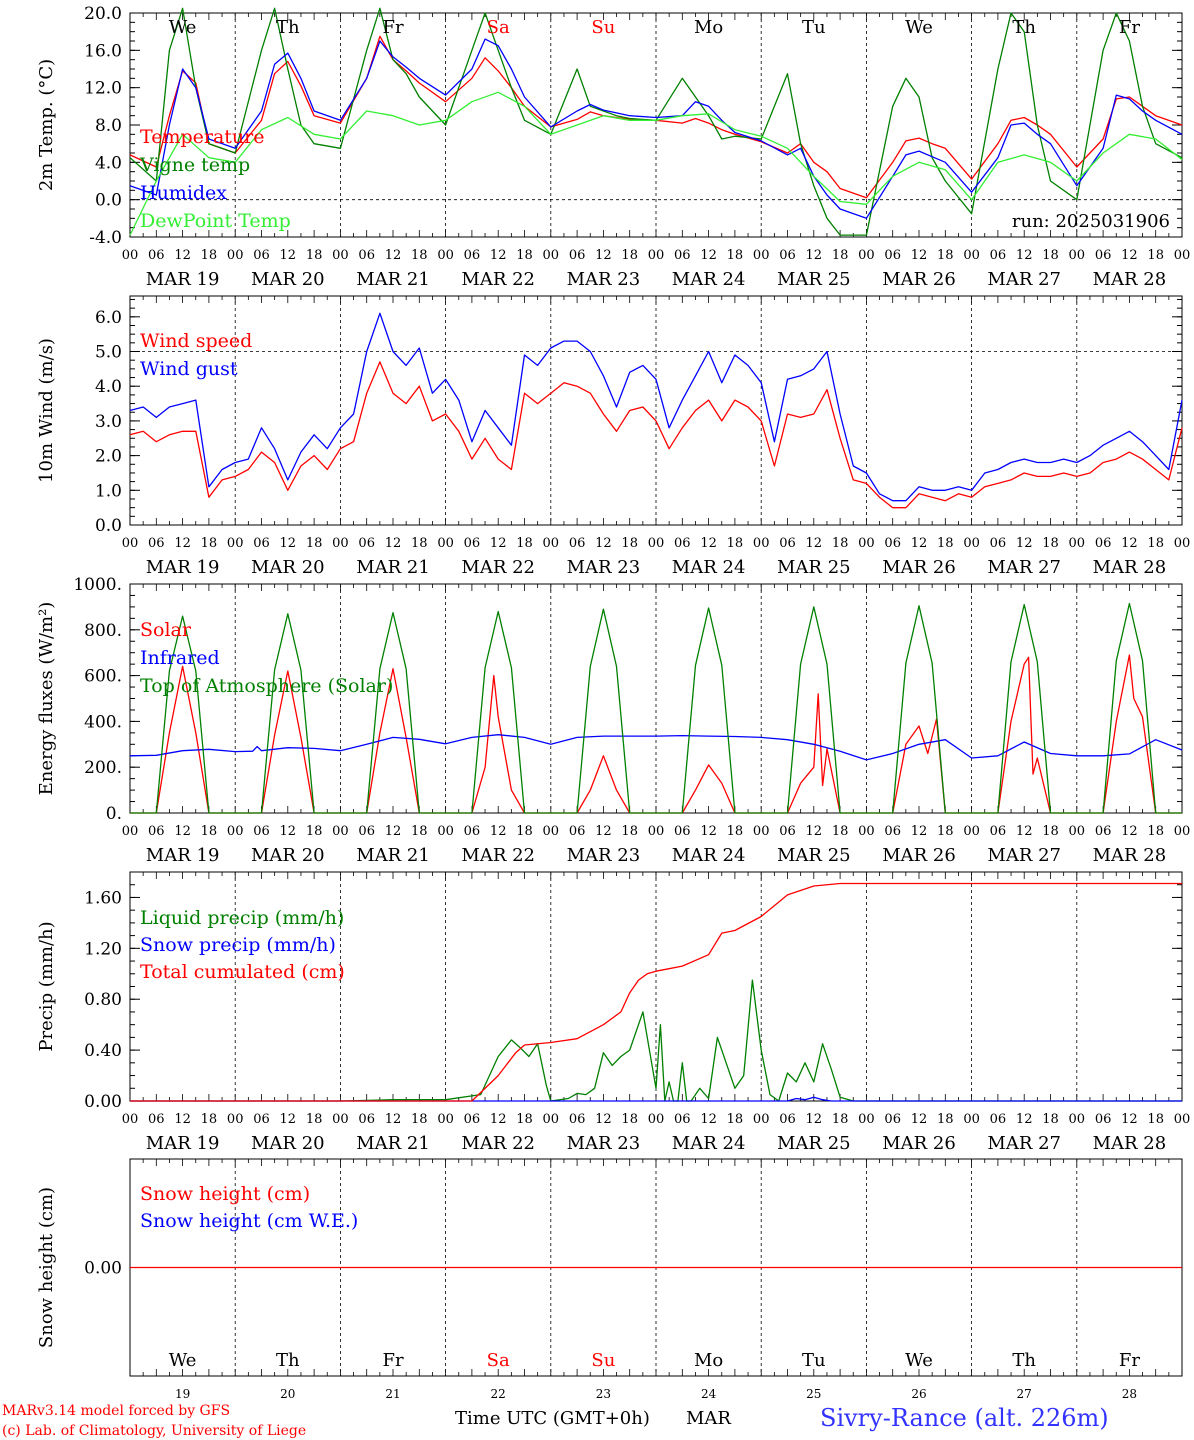 Image resolution: width=1194 pixels, height=1440 pixels. I want to click on legend-entry: Snow precip (mm/h), so click(238, 945).